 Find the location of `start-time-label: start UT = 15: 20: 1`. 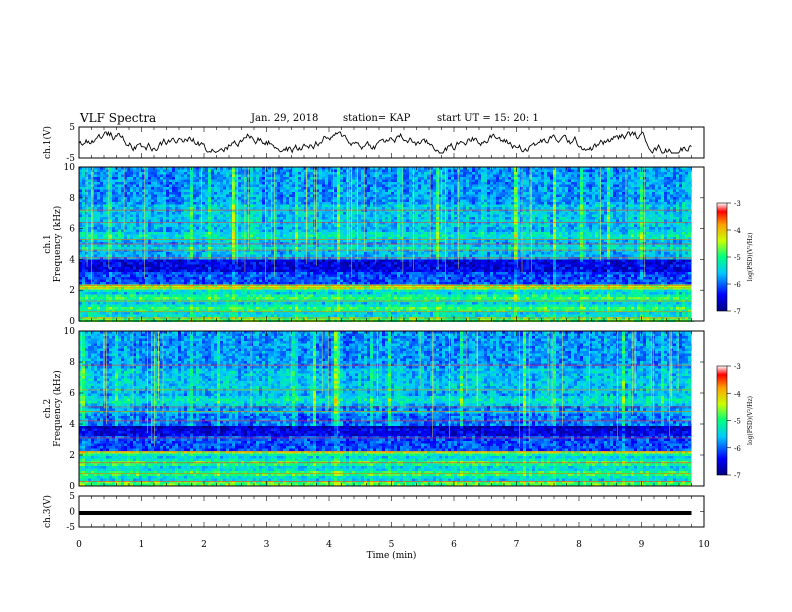

start-time-label: start UT = 15: 20: 1 is located at coordinates (488, 118).